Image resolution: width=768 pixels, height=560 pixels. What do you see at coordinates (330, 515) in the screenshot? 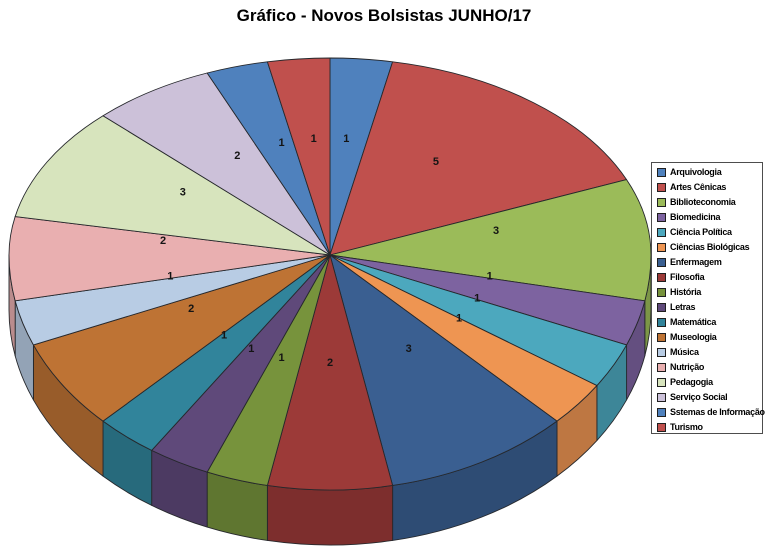
I see `pie-slice-wall` at bounding box center [330, 515].